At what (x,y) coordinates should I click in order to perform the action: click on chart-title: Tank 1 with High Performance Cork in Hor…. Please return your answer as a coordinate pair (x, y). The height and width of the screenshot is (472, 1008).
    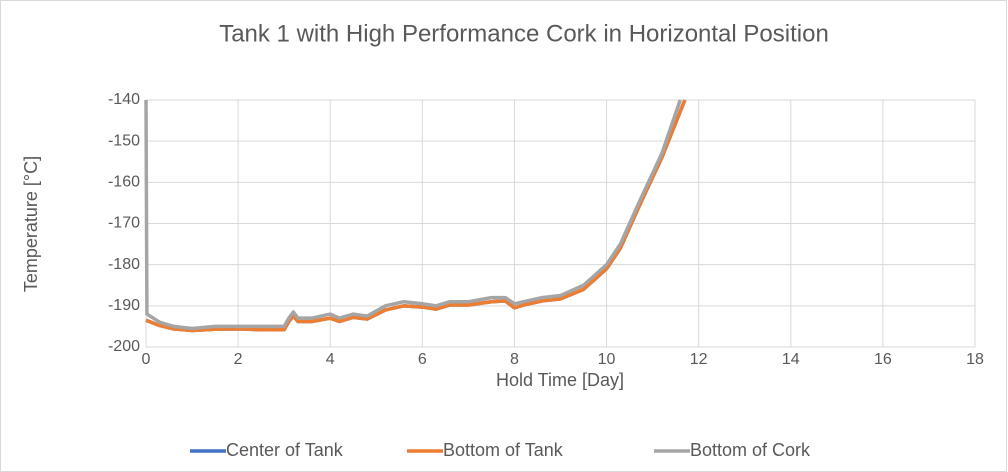
    Looking at the image, I should click on (524, 33).